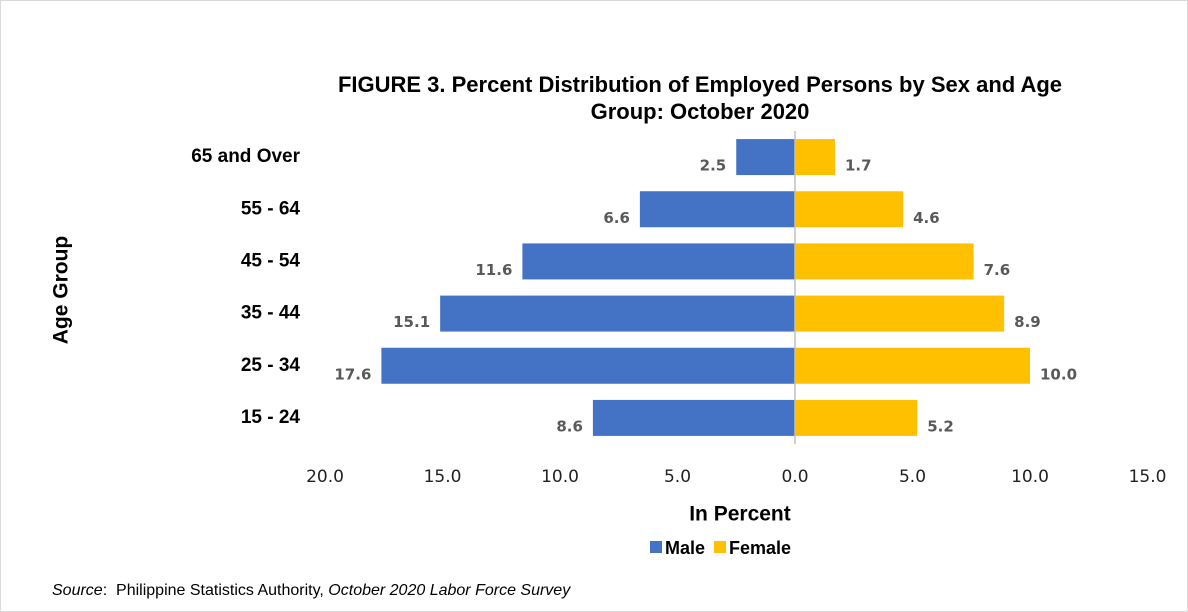 This screenshot has width=1188, height=612. Describe the element at coordinates (760, 548) in the screenshot. I see `legend-label: Female` at that location.